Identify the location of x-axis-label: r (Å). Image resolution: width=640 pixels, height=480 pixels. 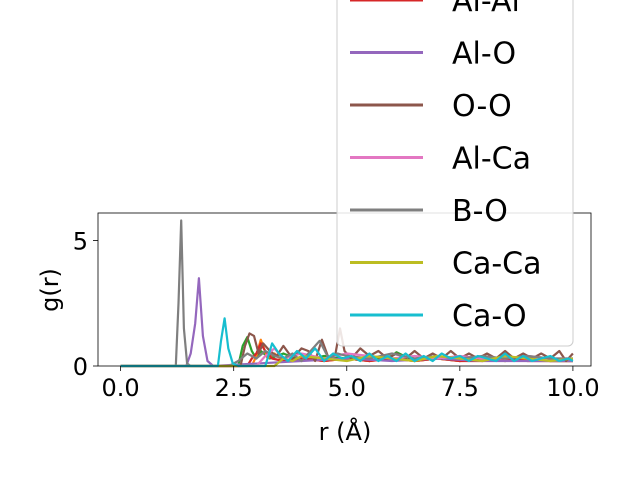
(345, 431).